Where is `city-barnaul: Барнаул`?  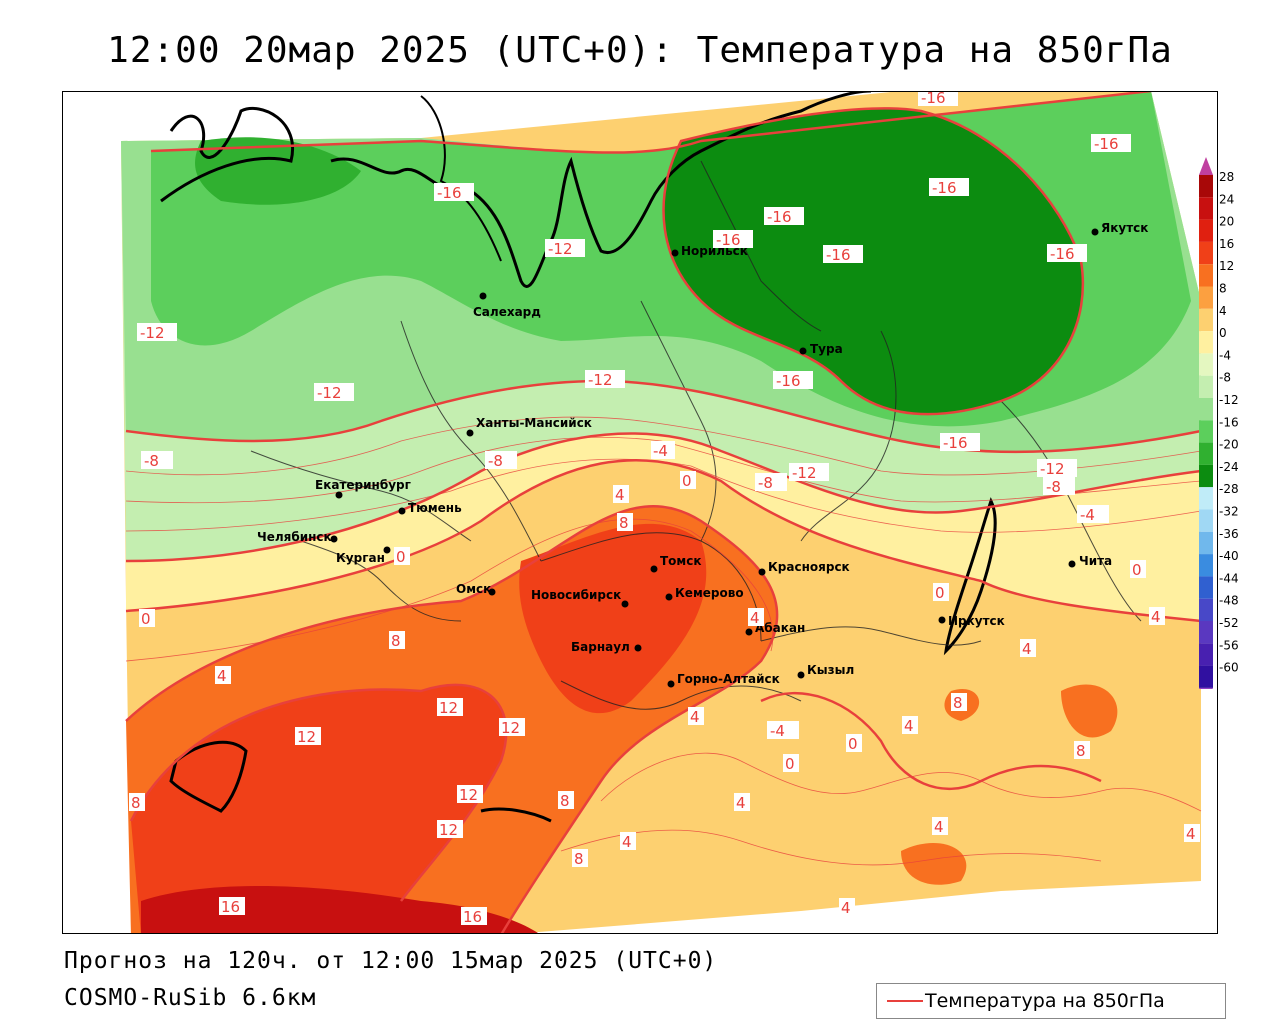
city-barnaul: Барнаул is located at coordinates (606, 647).